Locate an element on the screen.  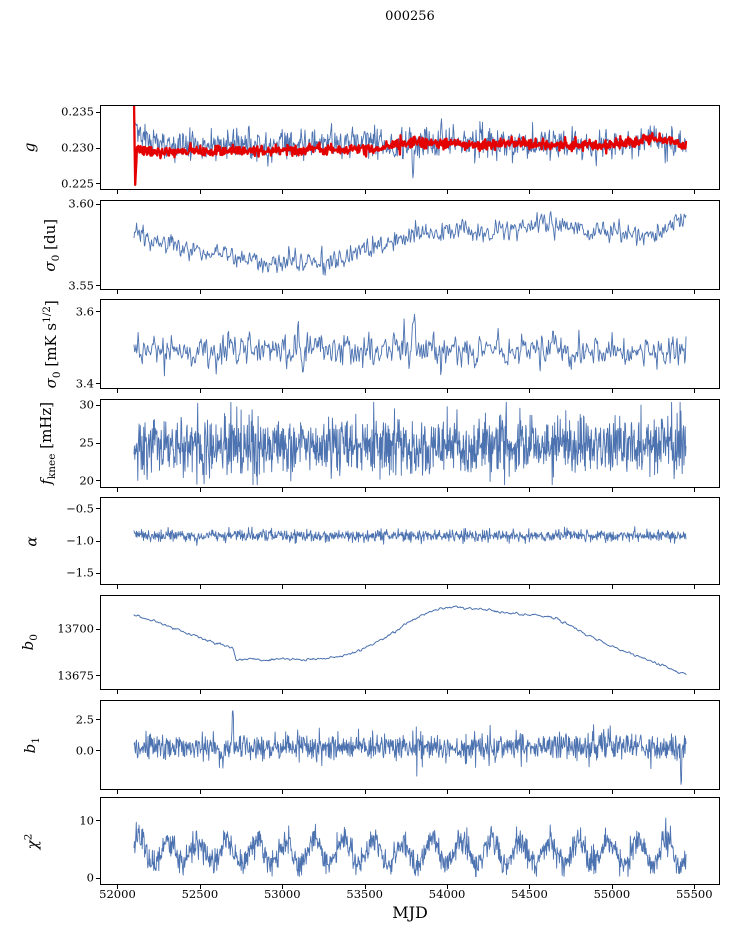
plot-area-alpha is located at coordinates (410, 536).